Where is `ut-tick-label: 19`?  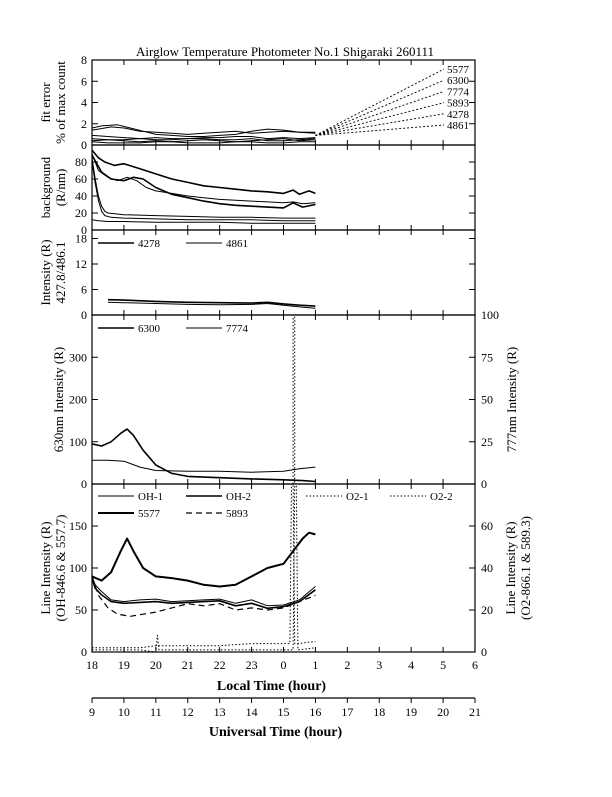 ut-tick-label: 19 is located at coordinates (411, 712).